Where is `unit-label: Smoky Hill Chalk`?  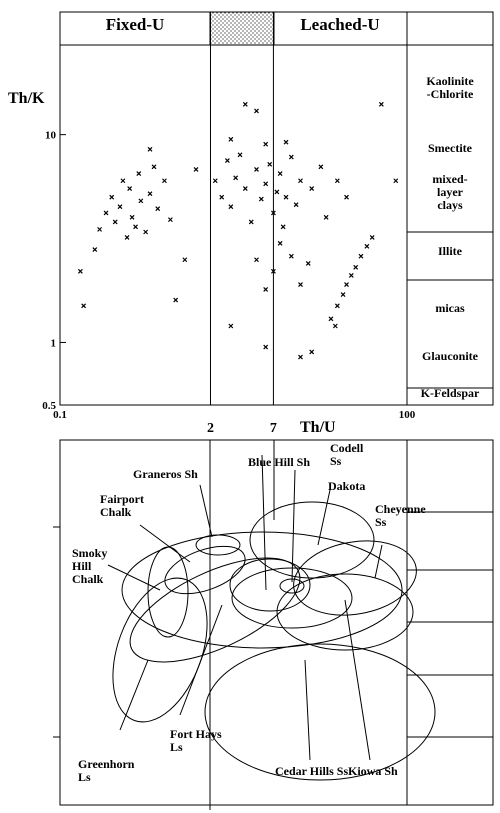 unit-label: Smoky Hill Chalk is located at coordinates (89, 566).